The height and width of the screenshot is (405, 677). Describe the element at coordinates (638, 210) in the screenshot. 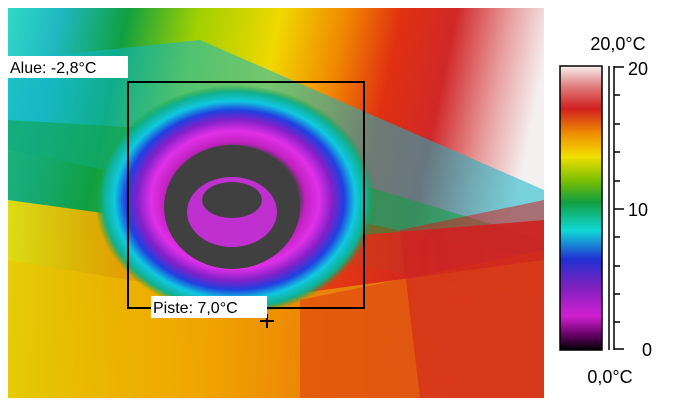

I see `scale-tick-10: 10` at that location.